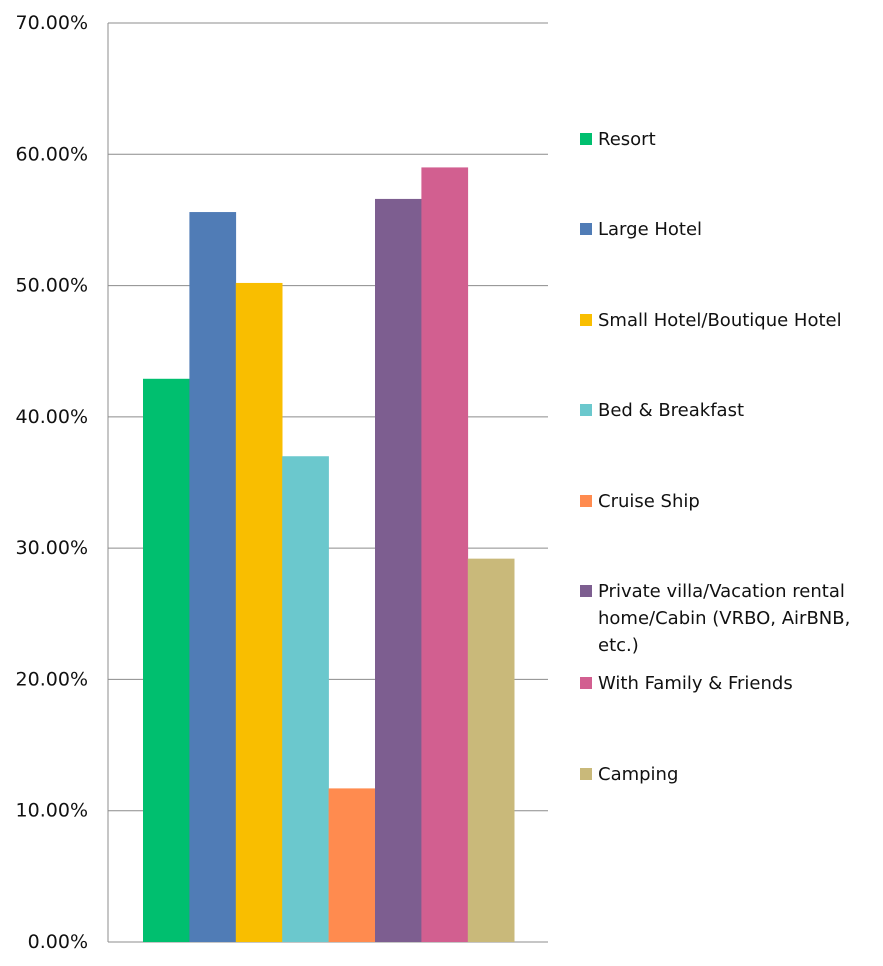 Image resolution: width=883 pixels, height=966 pixels. Describe the element at coordinates (58, 942) in the screenshot. I see `y-tick-label: 0.00%` at that location.